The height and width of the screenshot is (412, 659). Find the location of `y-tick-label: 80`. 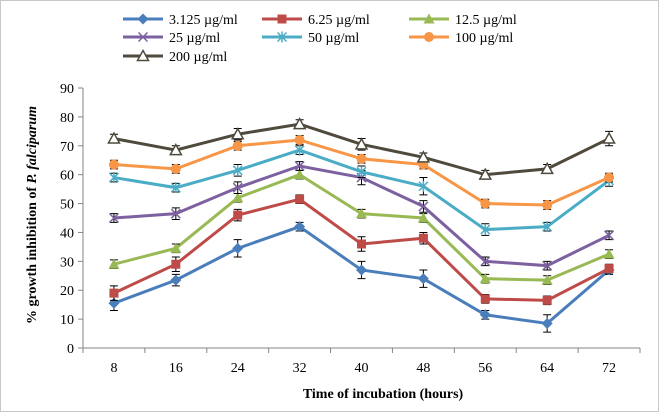

y-tick-label: 80 is located at coordinates (67, 118).